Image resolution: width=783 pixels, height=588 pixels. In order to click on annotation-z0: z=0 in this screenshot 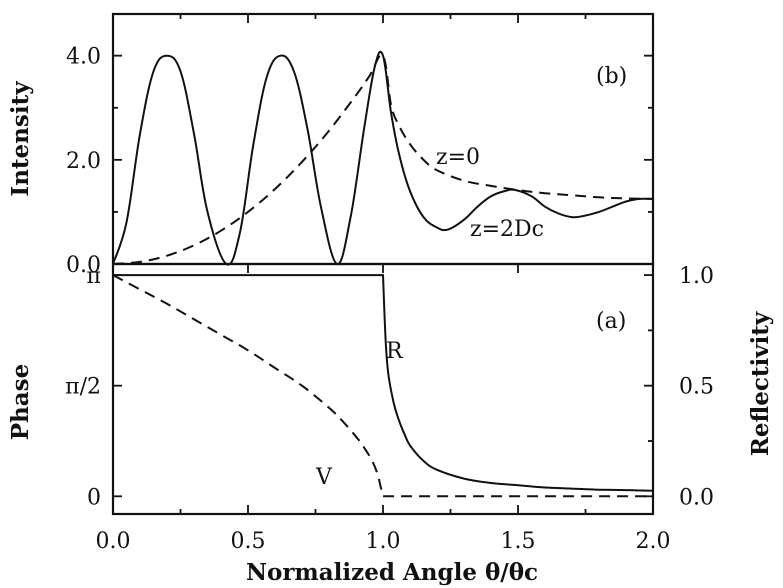, I will do `click(458, 157)`.